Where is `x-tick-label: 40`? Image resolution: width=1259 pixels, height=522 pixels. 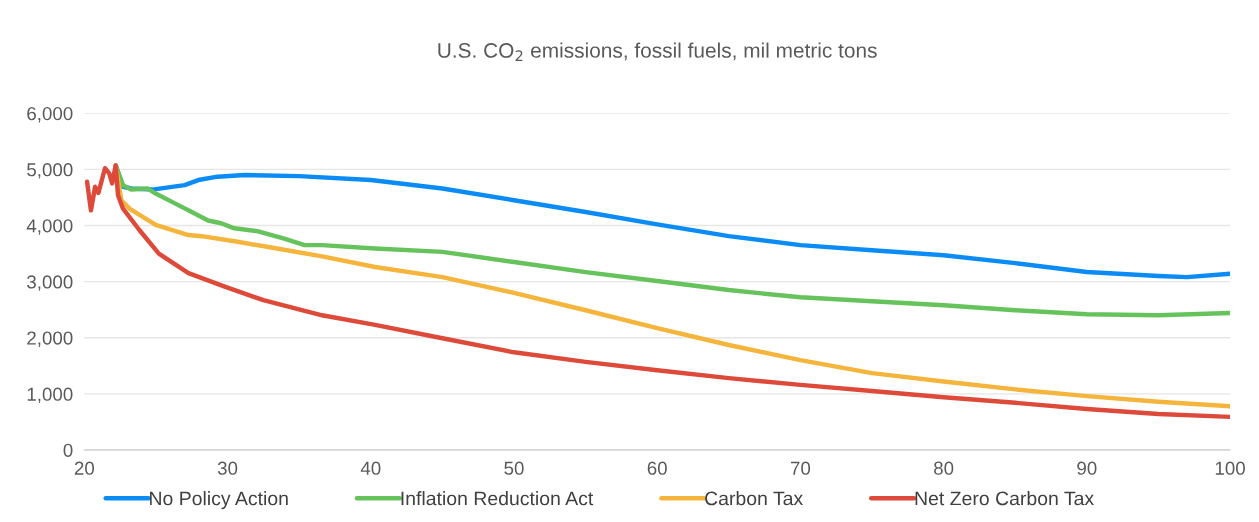
x-tick-label: 40 is located at coordinates (370, 468).